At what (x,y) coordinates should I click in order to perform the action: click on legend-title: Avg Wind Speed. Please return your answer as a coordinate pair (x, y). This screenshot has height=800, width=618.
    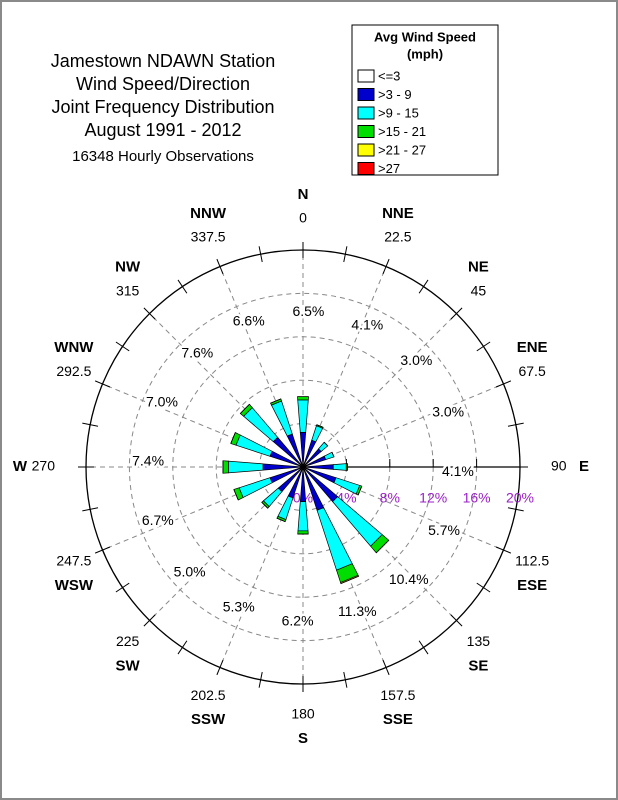
    Looking at the image, I should click on (425, 36).